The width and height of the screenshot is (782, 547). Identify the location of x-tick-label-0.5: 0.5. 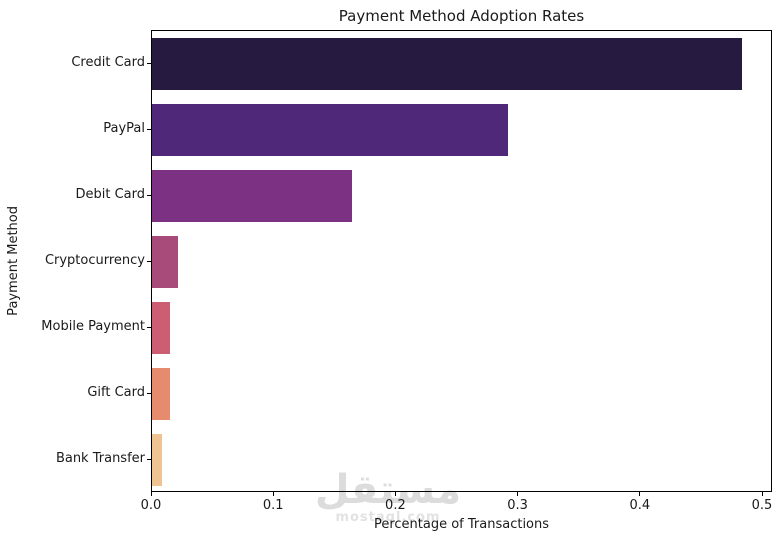
(762, 505).